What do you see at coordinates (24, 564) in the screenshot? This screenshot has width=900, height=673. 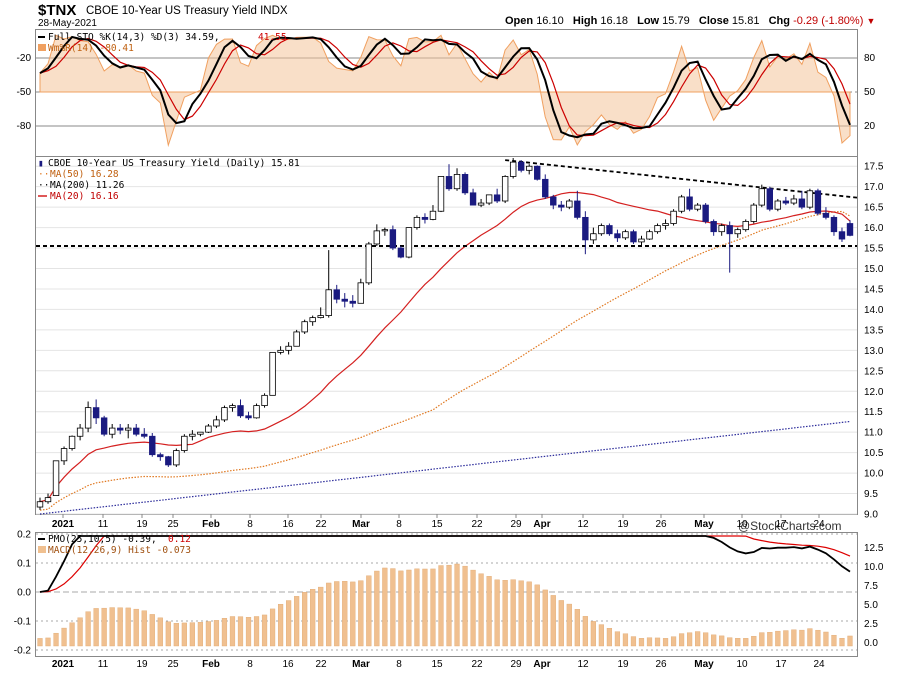 I see `pmo-left-tick: 0.1` at bounding box center [24, 564].